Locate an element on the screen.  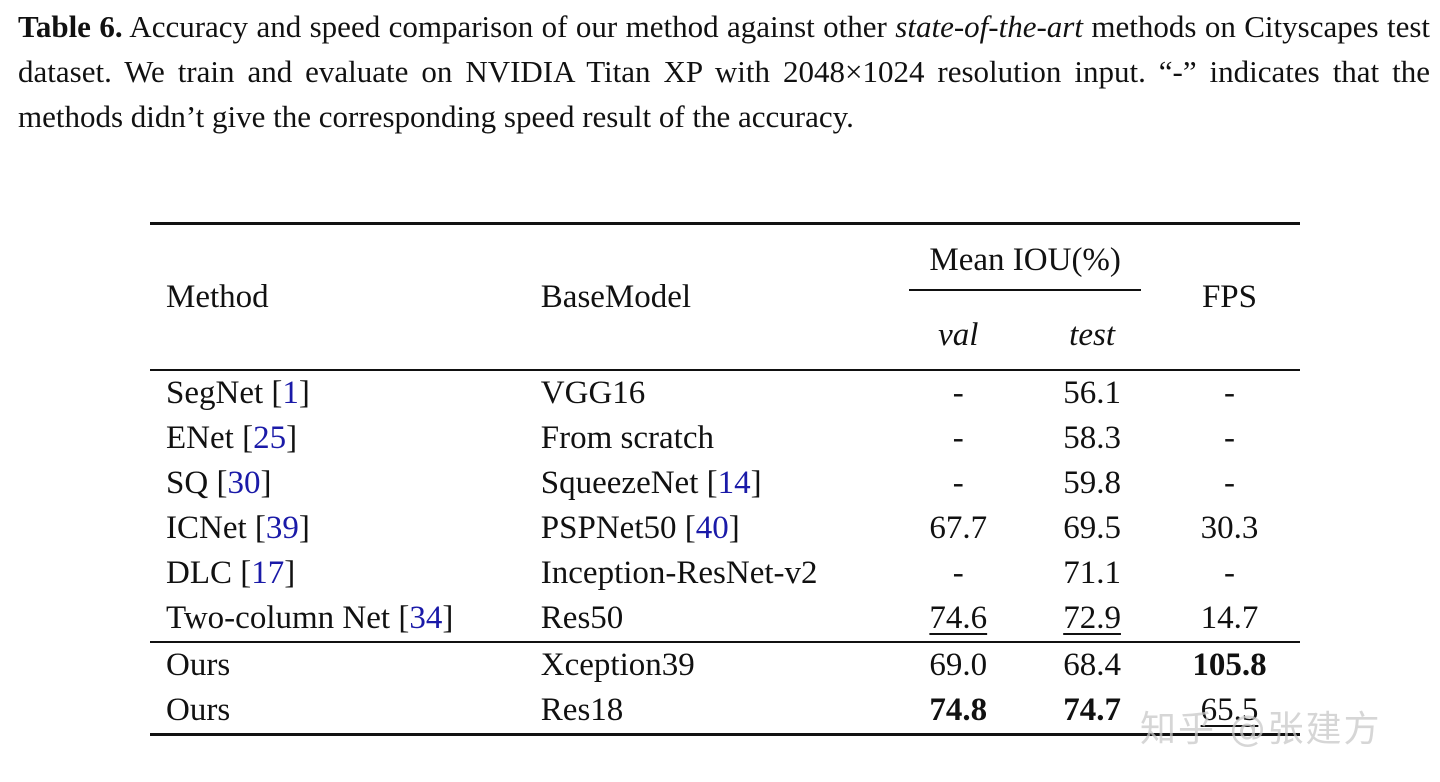
method-cell: DLC [17] is located at coordinates (231, 573).